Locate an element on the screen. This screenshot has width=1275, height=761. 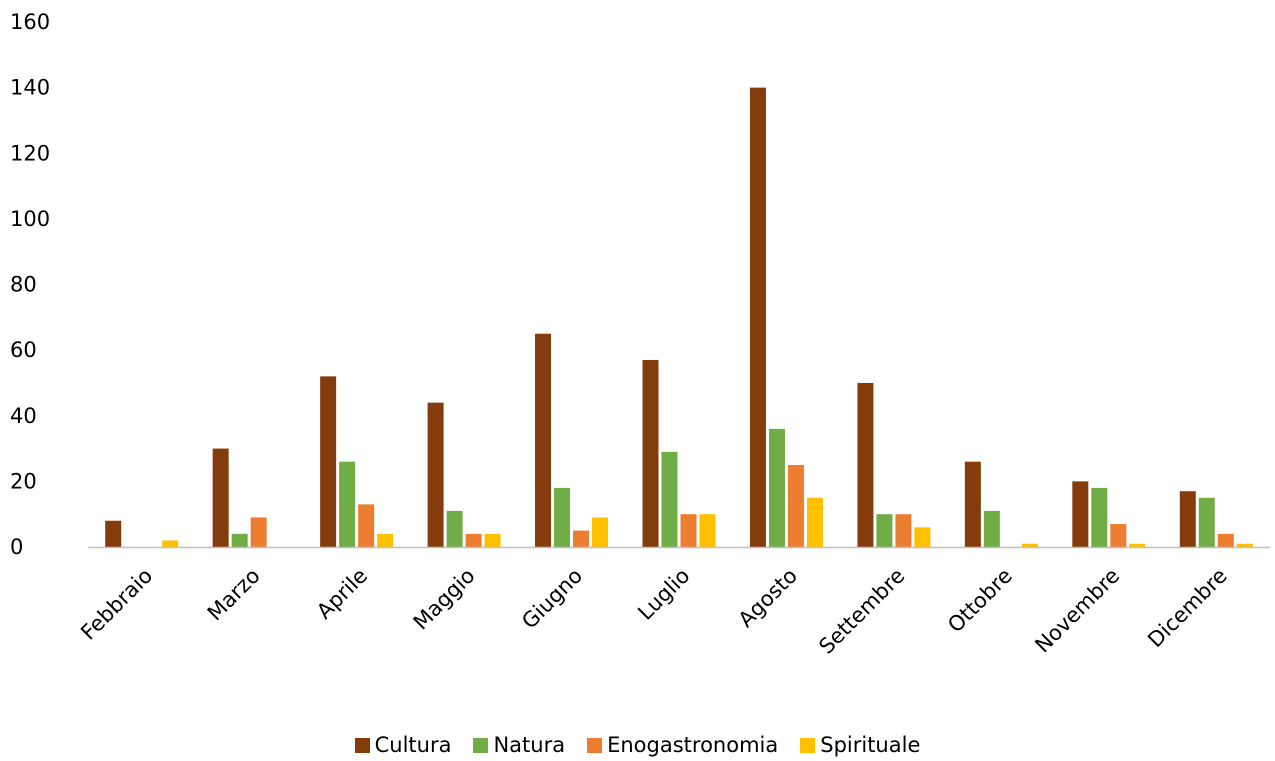
bar-natura-marzo is located at coordinates (239, 540).